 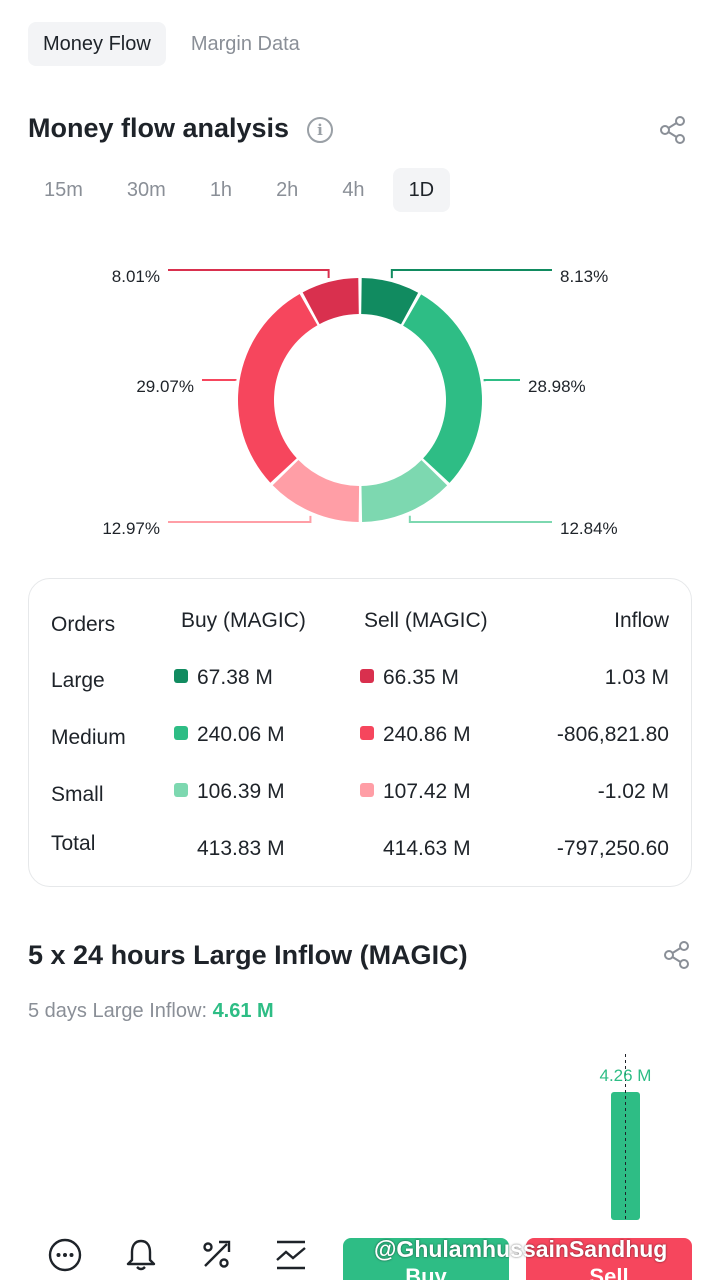 I want to click on donut-percent-label: 12.84%, so click(x=589, y=528).